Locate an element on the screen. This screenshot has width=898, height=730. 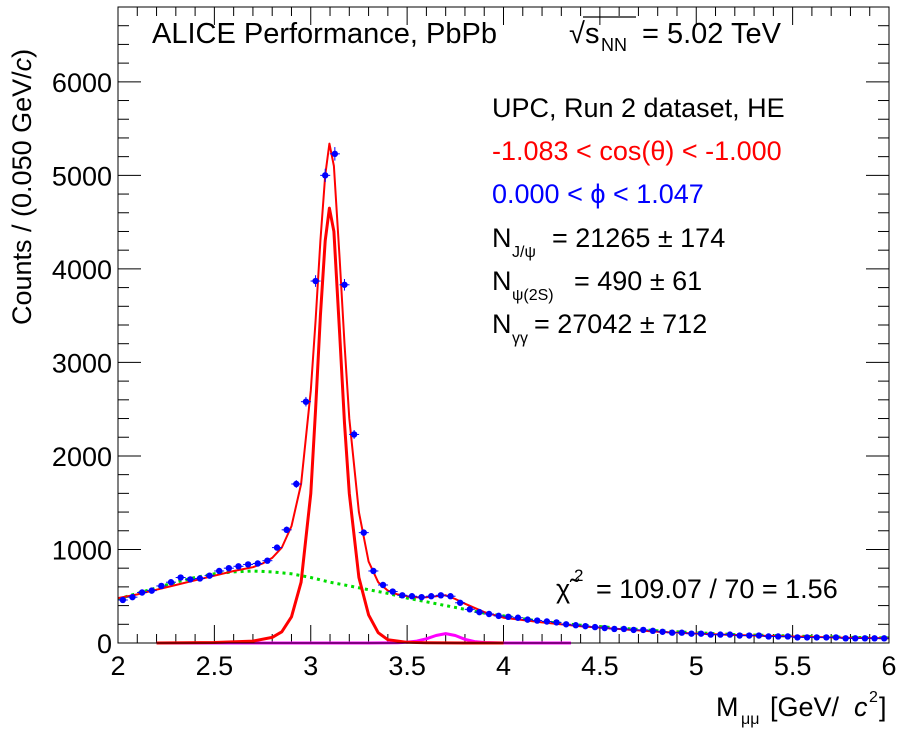
y-tick-label: 1000 is located at coordinates (82, 550).